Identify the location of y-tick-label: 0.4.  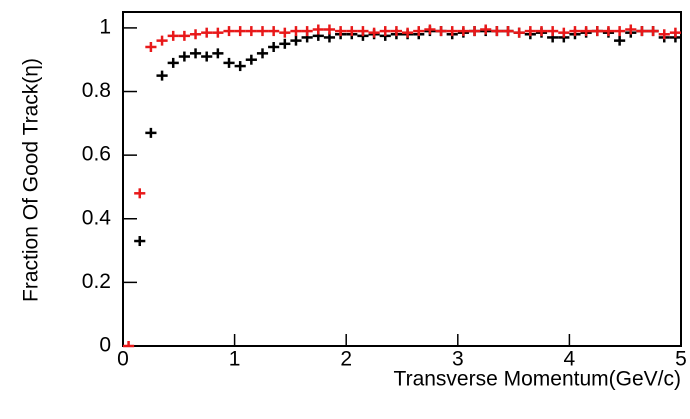
(97, 217).